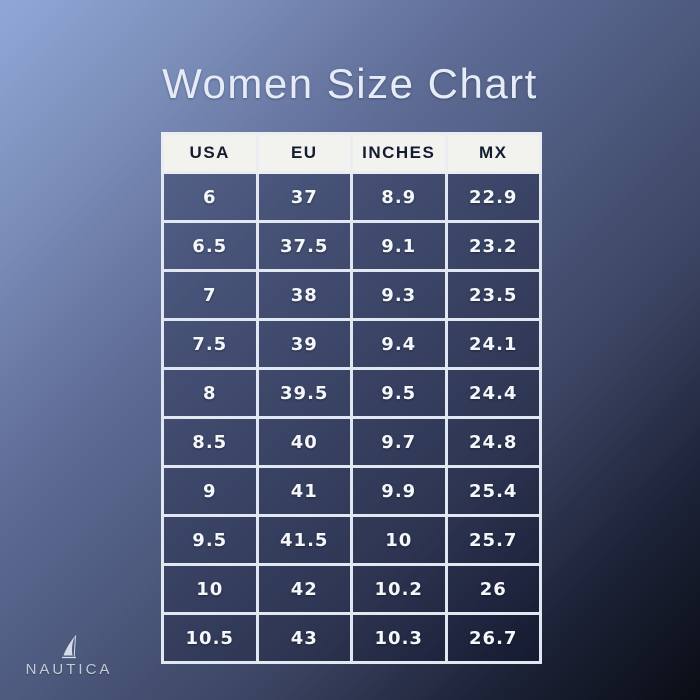  I want to click on table-cell: 24.1, so click(493, 344).